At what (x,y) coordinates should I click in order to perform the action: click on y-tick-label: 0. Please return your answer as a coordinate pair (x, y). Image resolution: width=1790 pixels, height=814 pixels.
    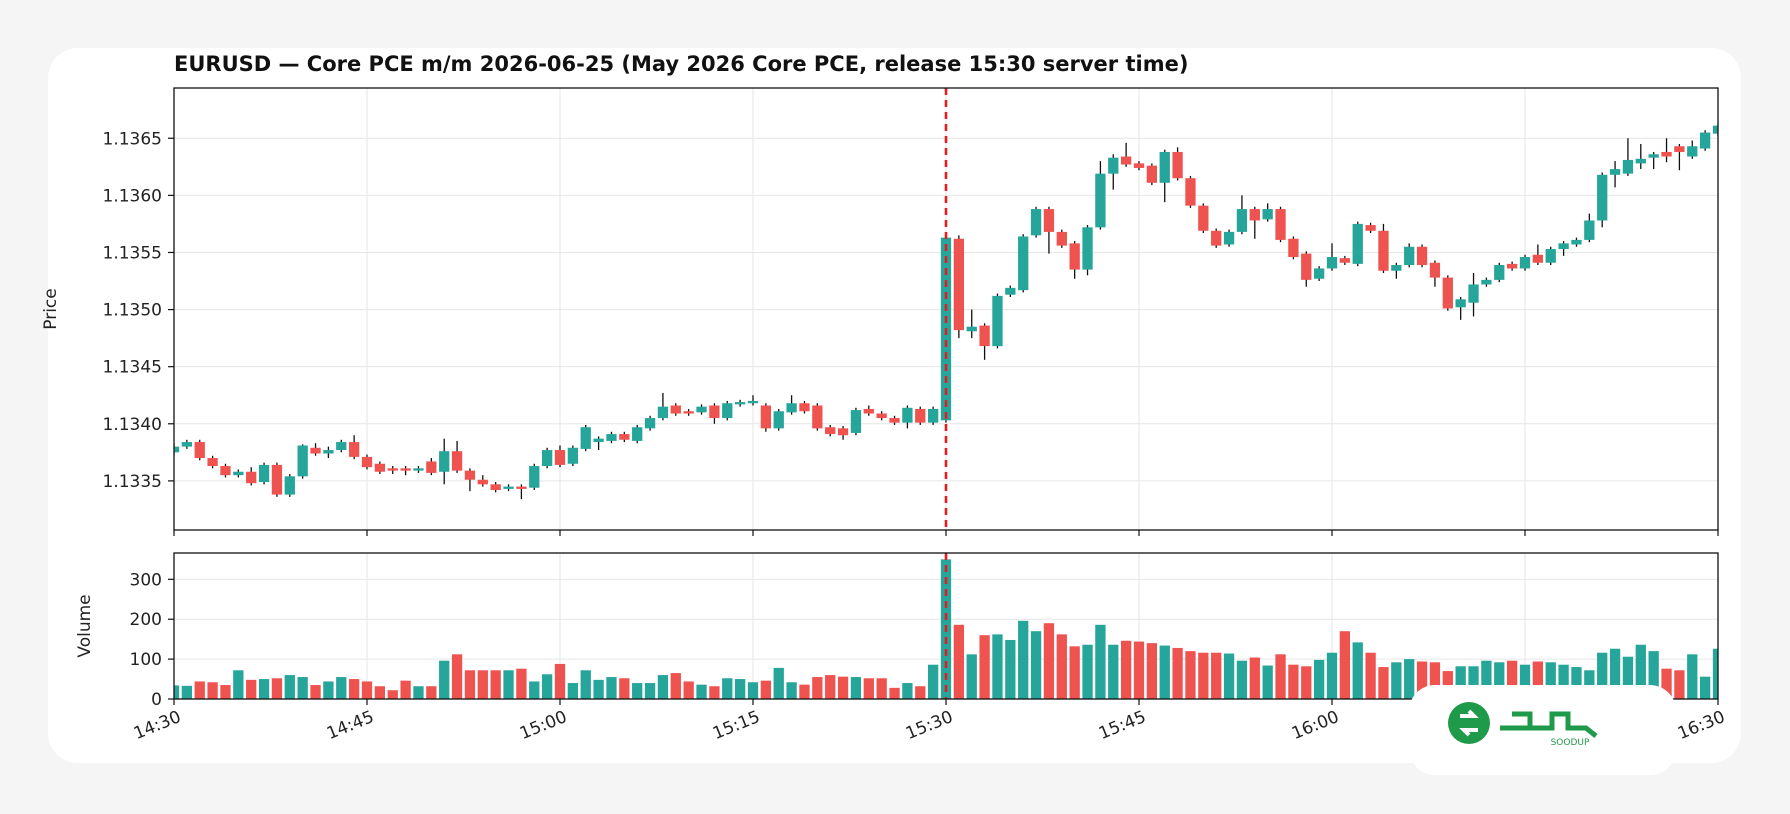
    Looking at the image, I should click on (156, 700).